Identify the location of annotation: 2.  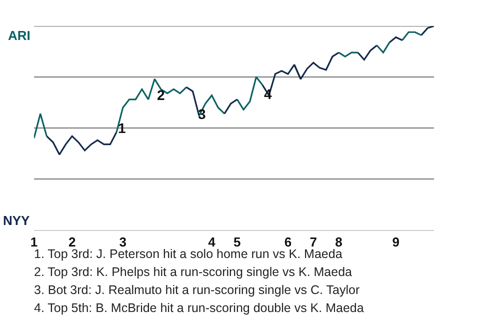
(161, 95).